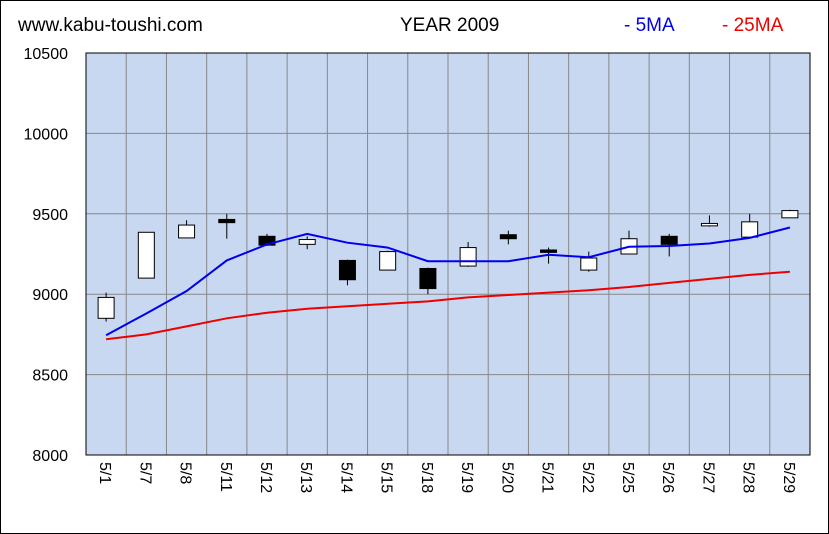  I want to click on x-tick-label: 5/21, so click(547, 477).